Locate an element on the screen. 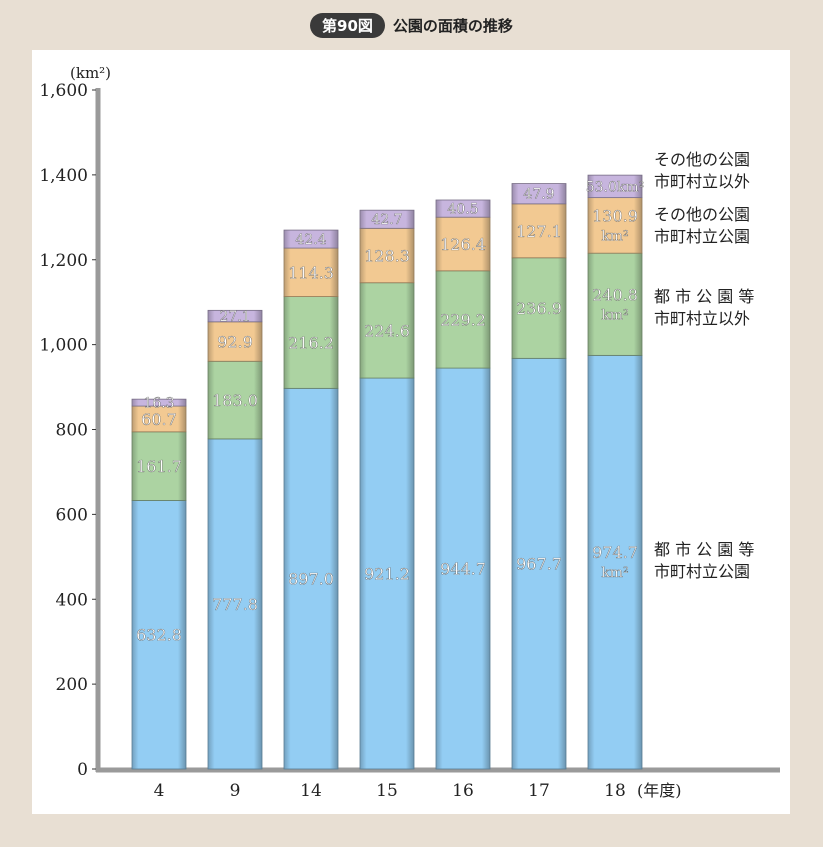  data-label: 183.0 is located at coordinates (235, 400).